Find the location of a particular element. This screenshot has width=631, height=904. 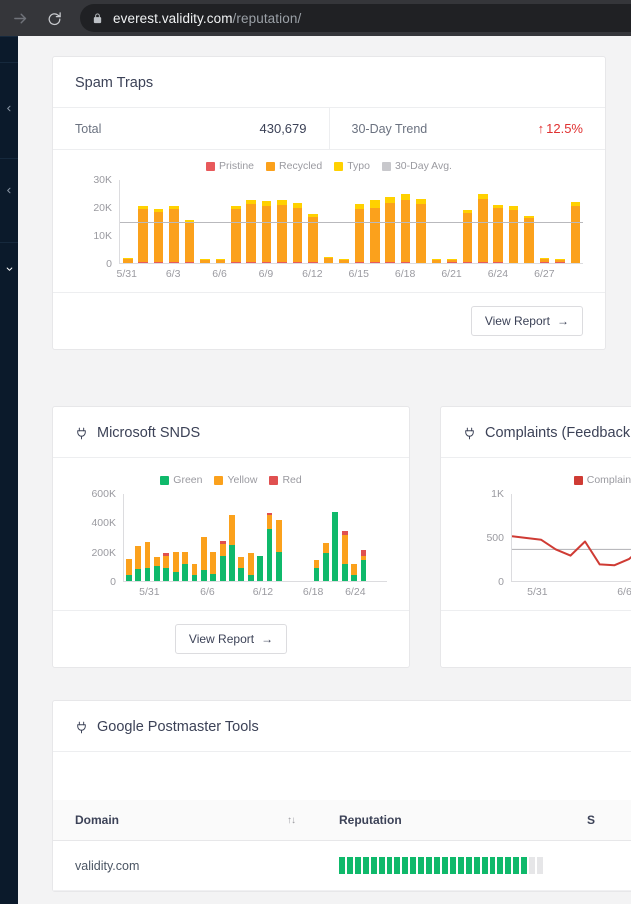

stat-total-label: Total is located at coordinates (88, 128).